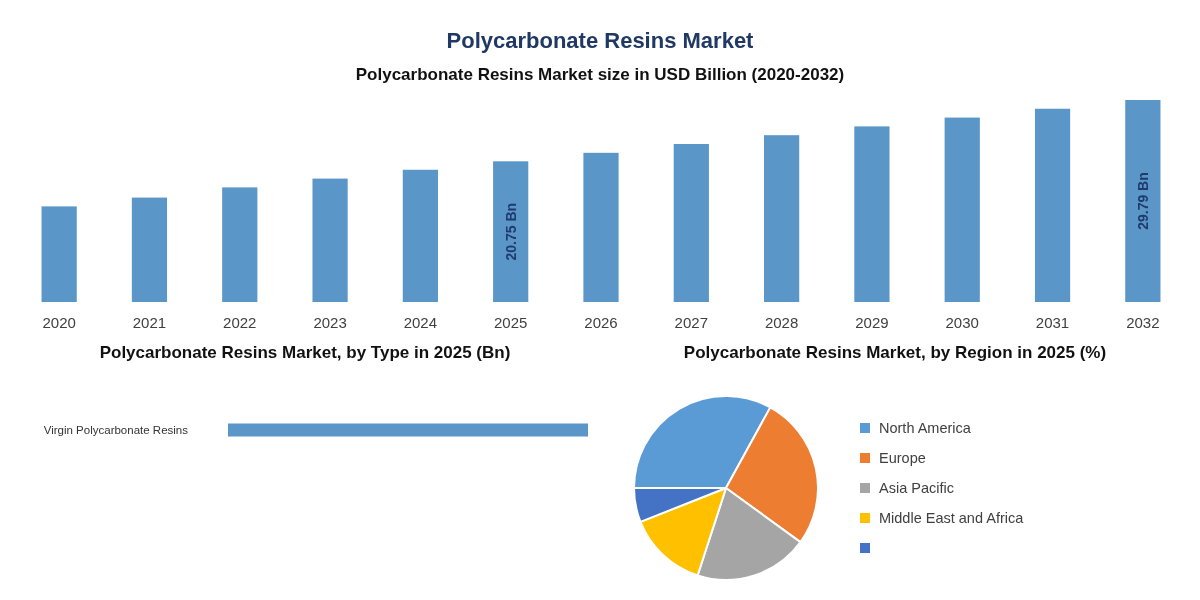 The image size is (1200, 600). I want to click on x-tick-label: 2029, so click(872, 322).